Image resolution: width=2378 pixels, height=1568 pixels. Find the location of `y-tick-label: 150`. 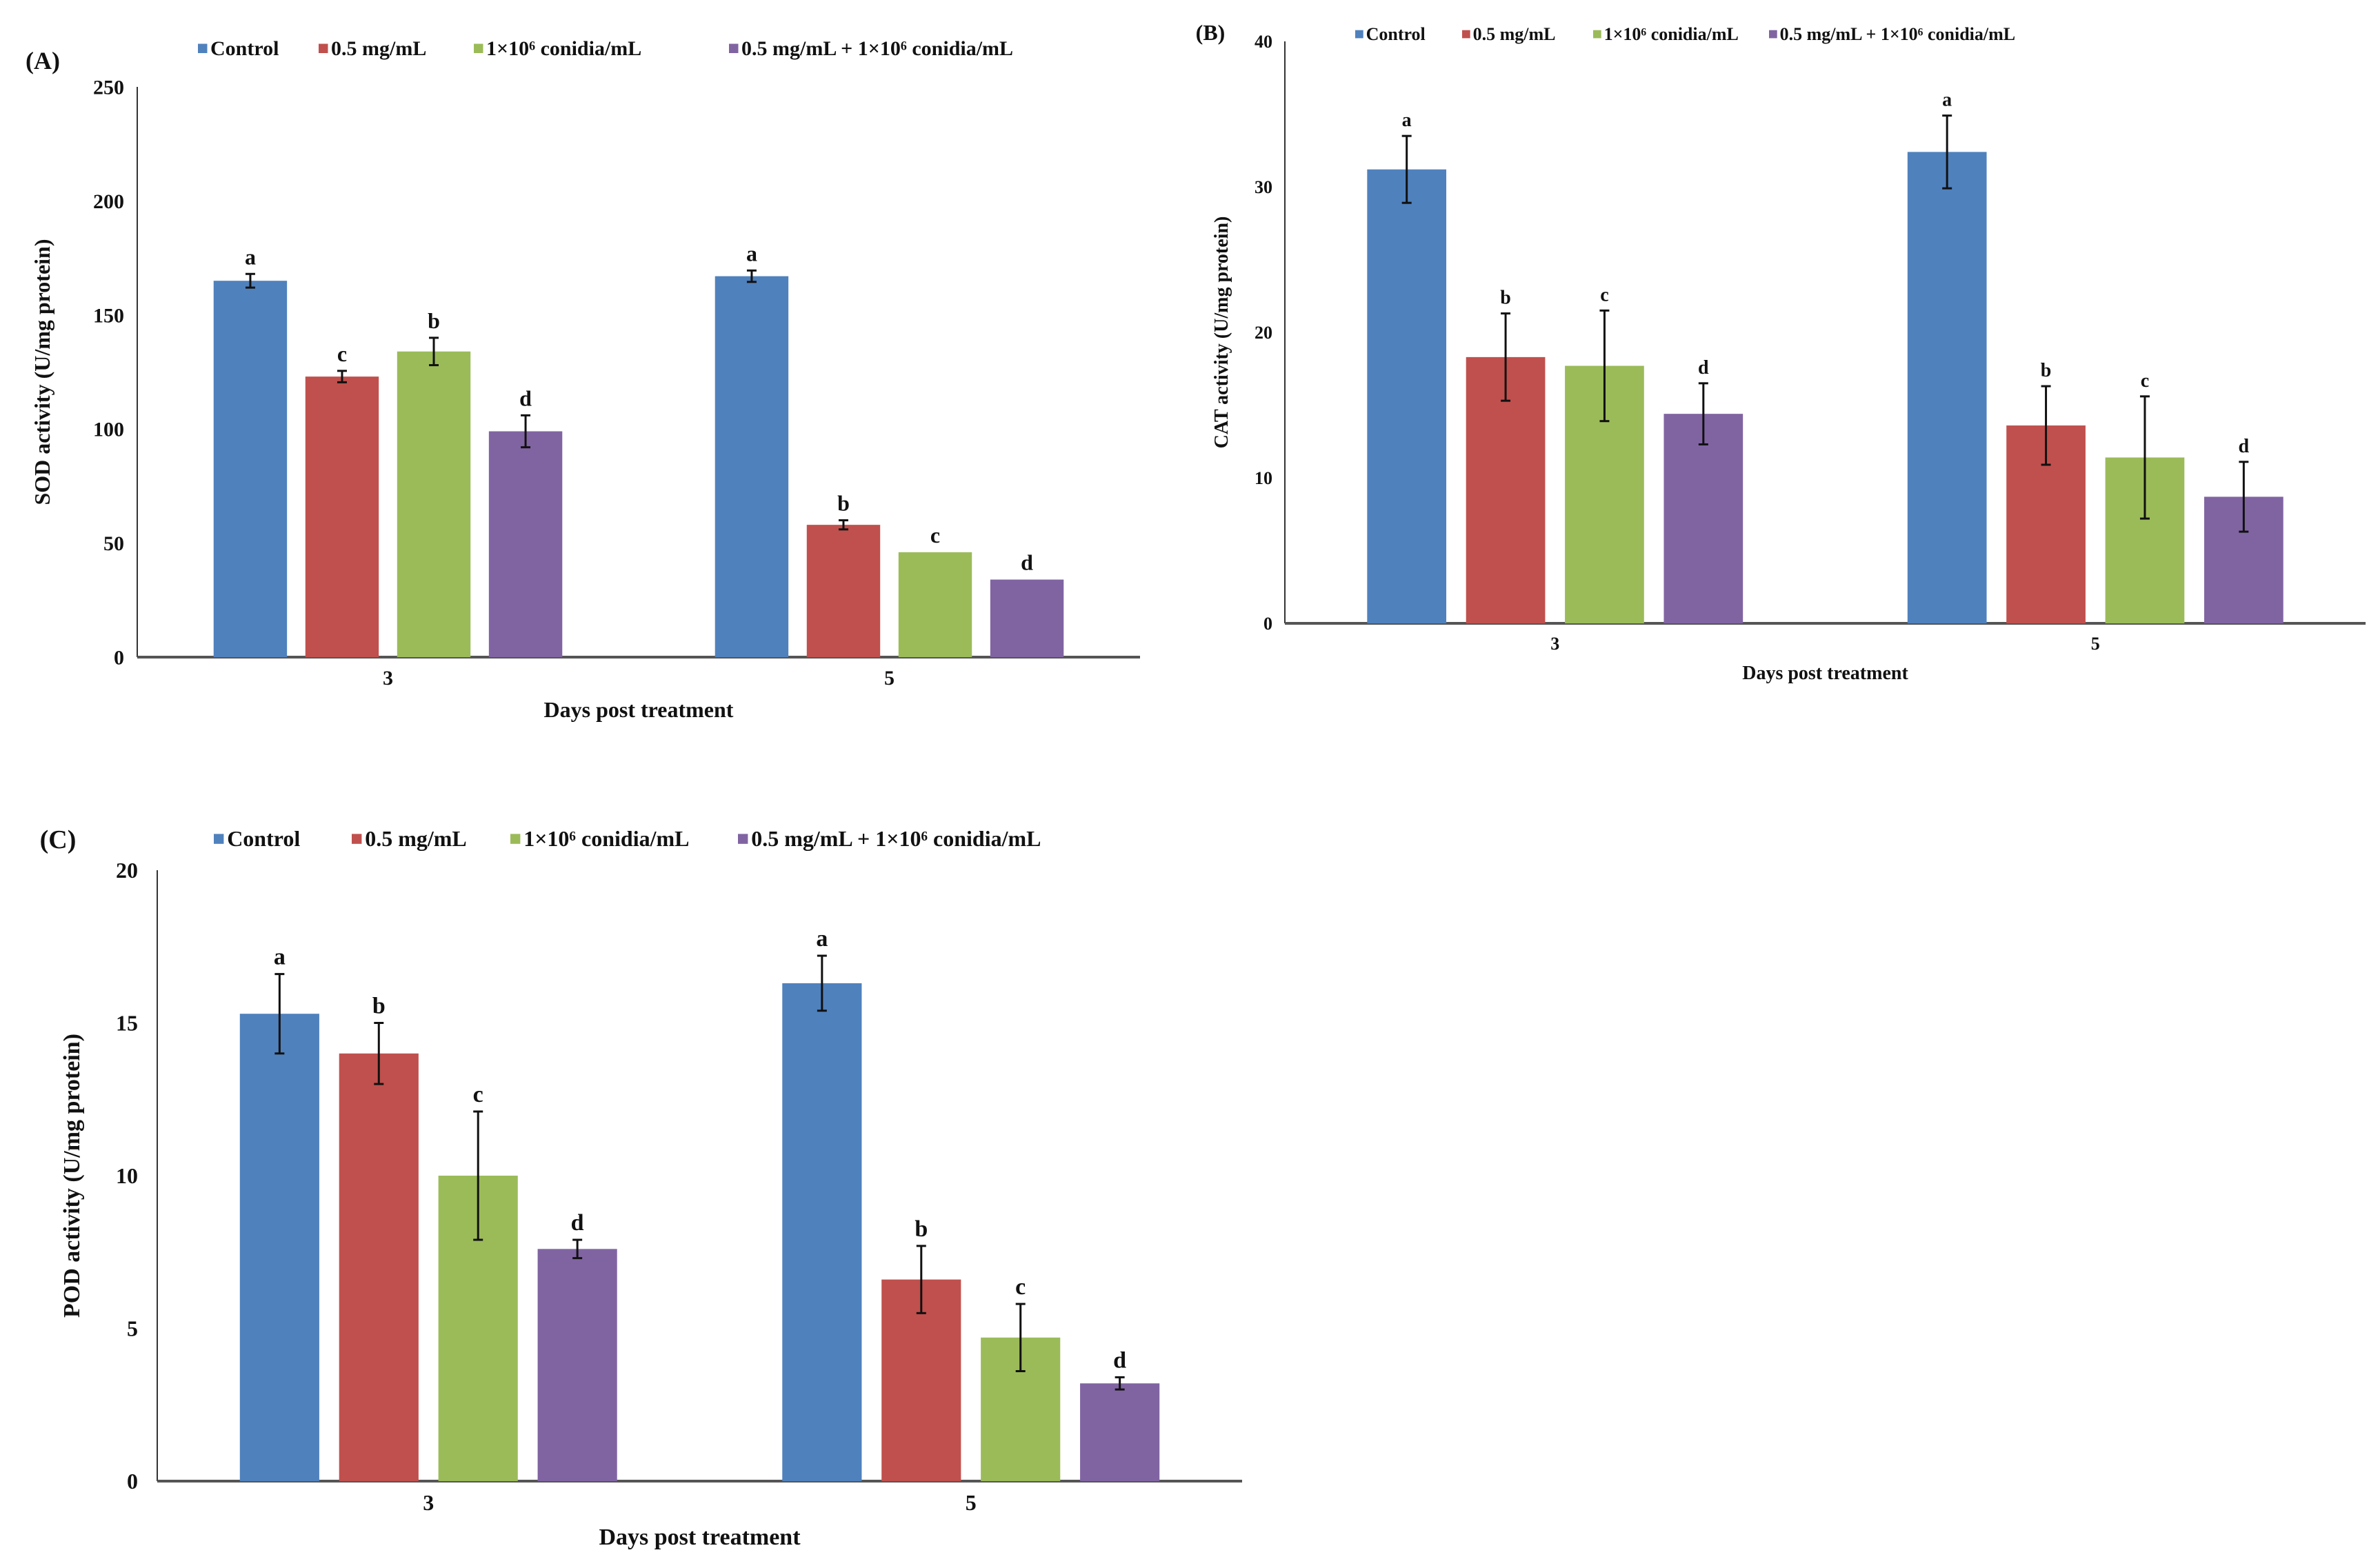

y-tick-label: 150 is located at coordinates (108, 315).